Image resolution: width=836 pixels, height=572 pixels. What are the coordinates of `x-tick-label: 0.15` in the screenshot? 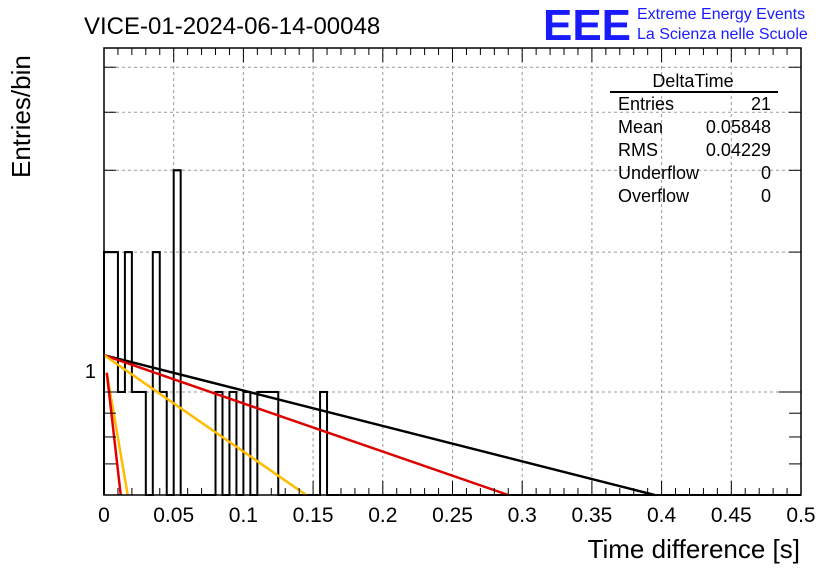 It's located at (313, 515).